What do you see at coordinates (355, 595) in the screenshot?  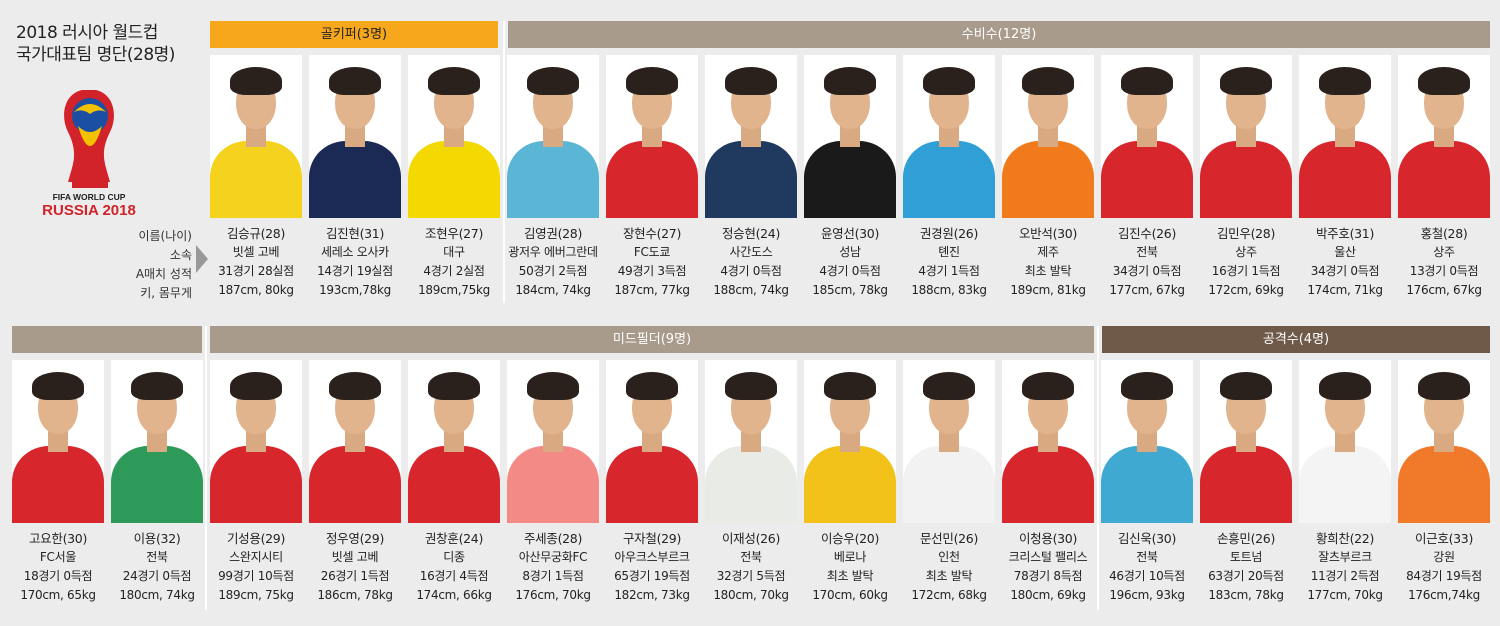 I see `player-size: 186cm, 78kg` at bounding box center [355, 595].